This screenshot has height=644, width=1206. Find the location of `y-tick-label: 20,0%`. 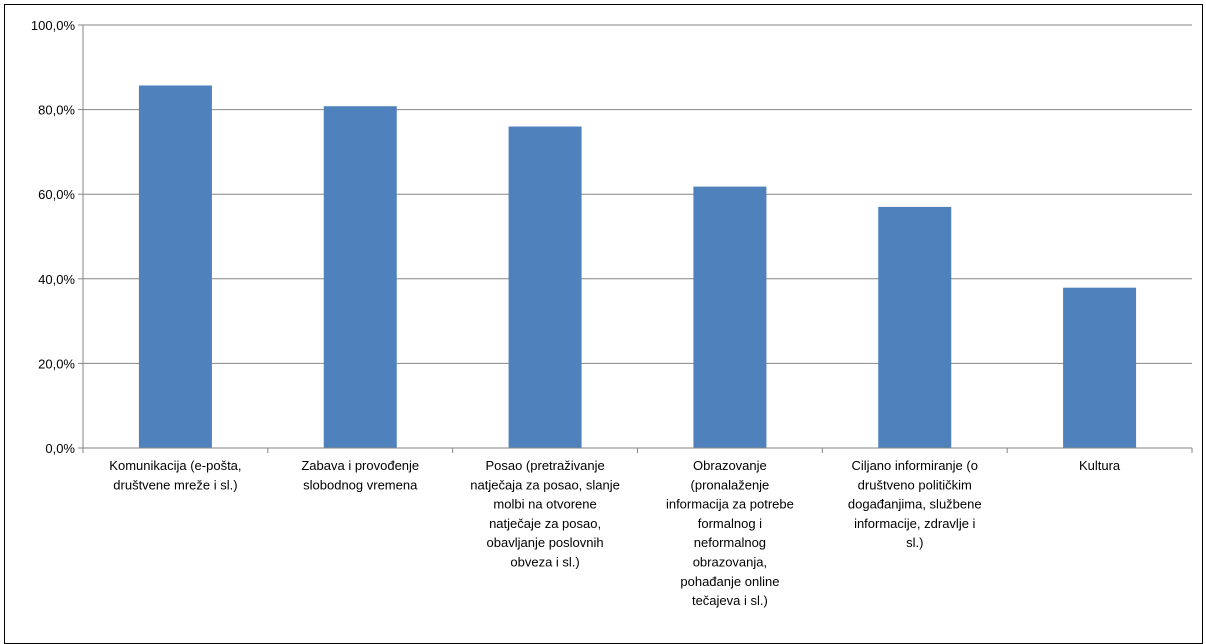

y-tick-label: 20,0% is located at coordinates (56, 363).